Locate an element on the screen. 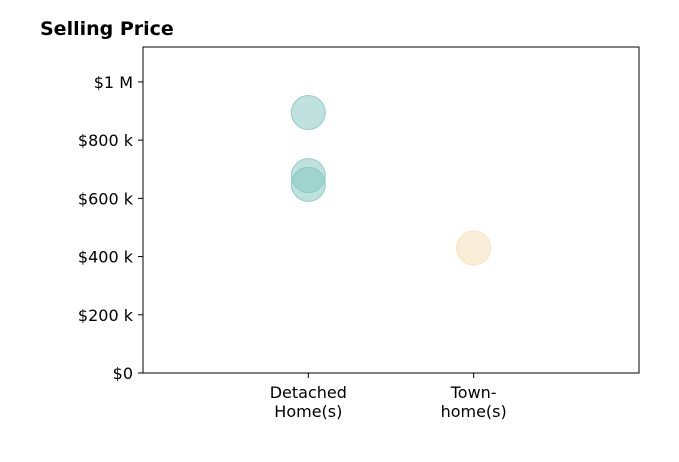  y-tick-label: $400 k is located at coordinates (106, 257).